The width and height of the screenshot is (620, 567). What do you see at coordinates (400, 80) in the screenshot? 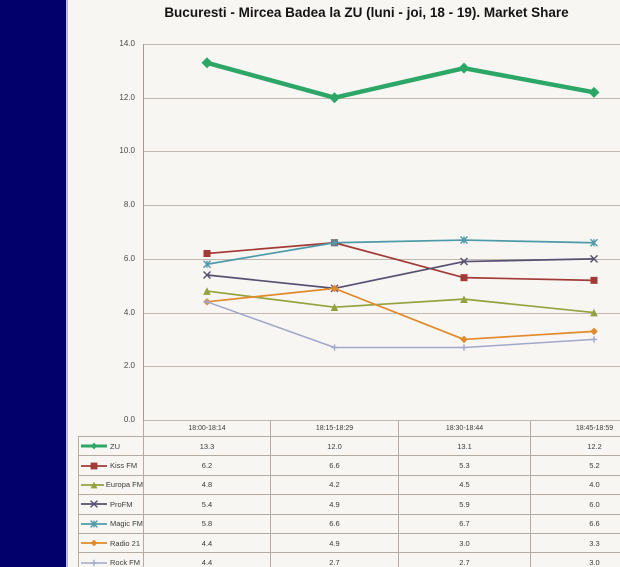
I see `series-line-zu` at bounding box center [400, 80].